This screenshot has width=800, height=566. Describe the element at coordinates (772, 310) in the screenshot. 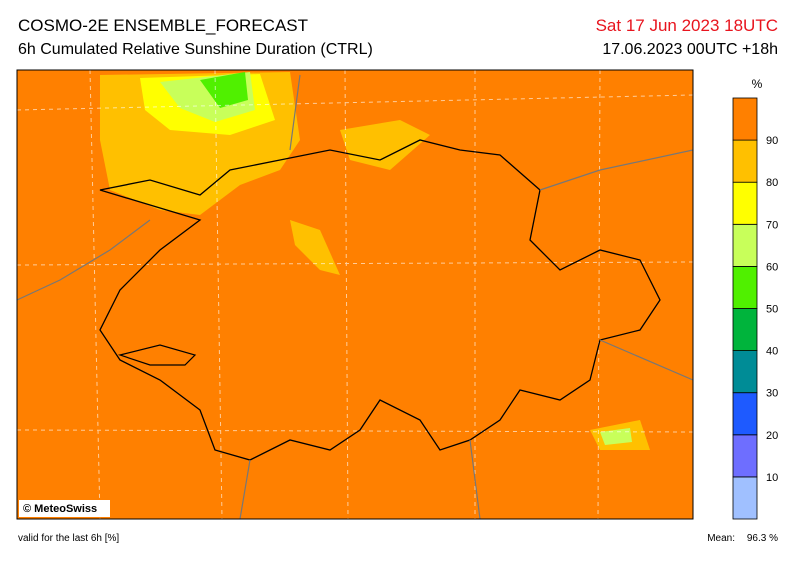

I see `colorbar-label: 50` at that location.